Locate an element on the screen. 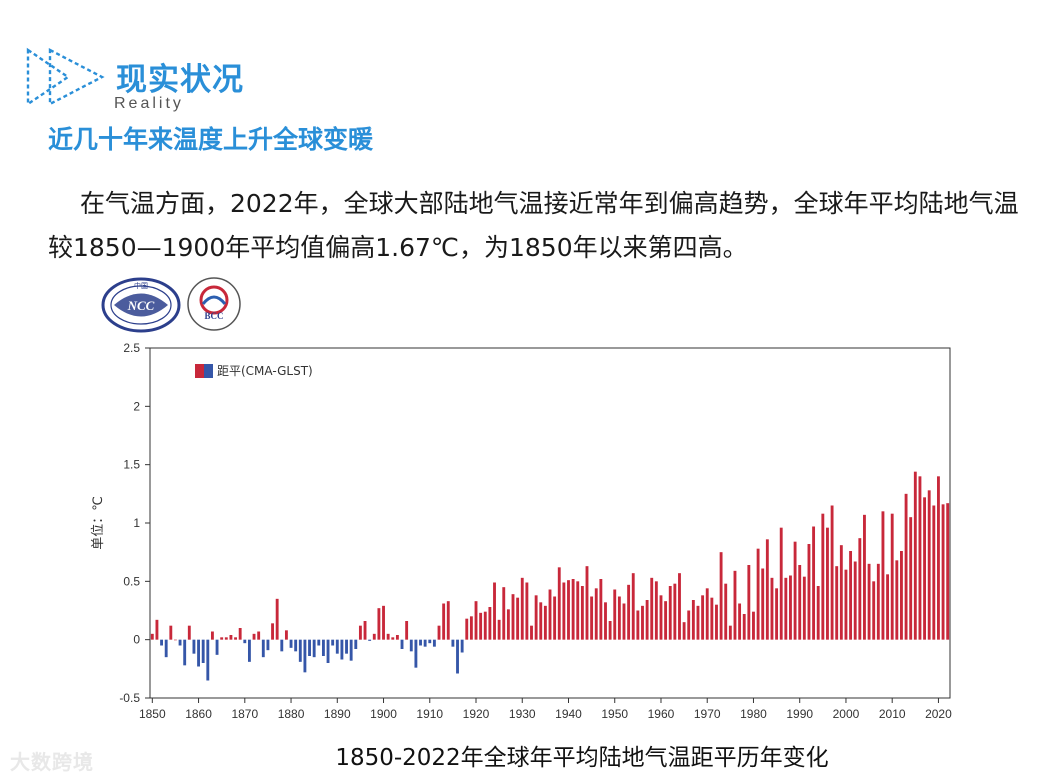  bar-1953 is located at coordinates (629, 612).